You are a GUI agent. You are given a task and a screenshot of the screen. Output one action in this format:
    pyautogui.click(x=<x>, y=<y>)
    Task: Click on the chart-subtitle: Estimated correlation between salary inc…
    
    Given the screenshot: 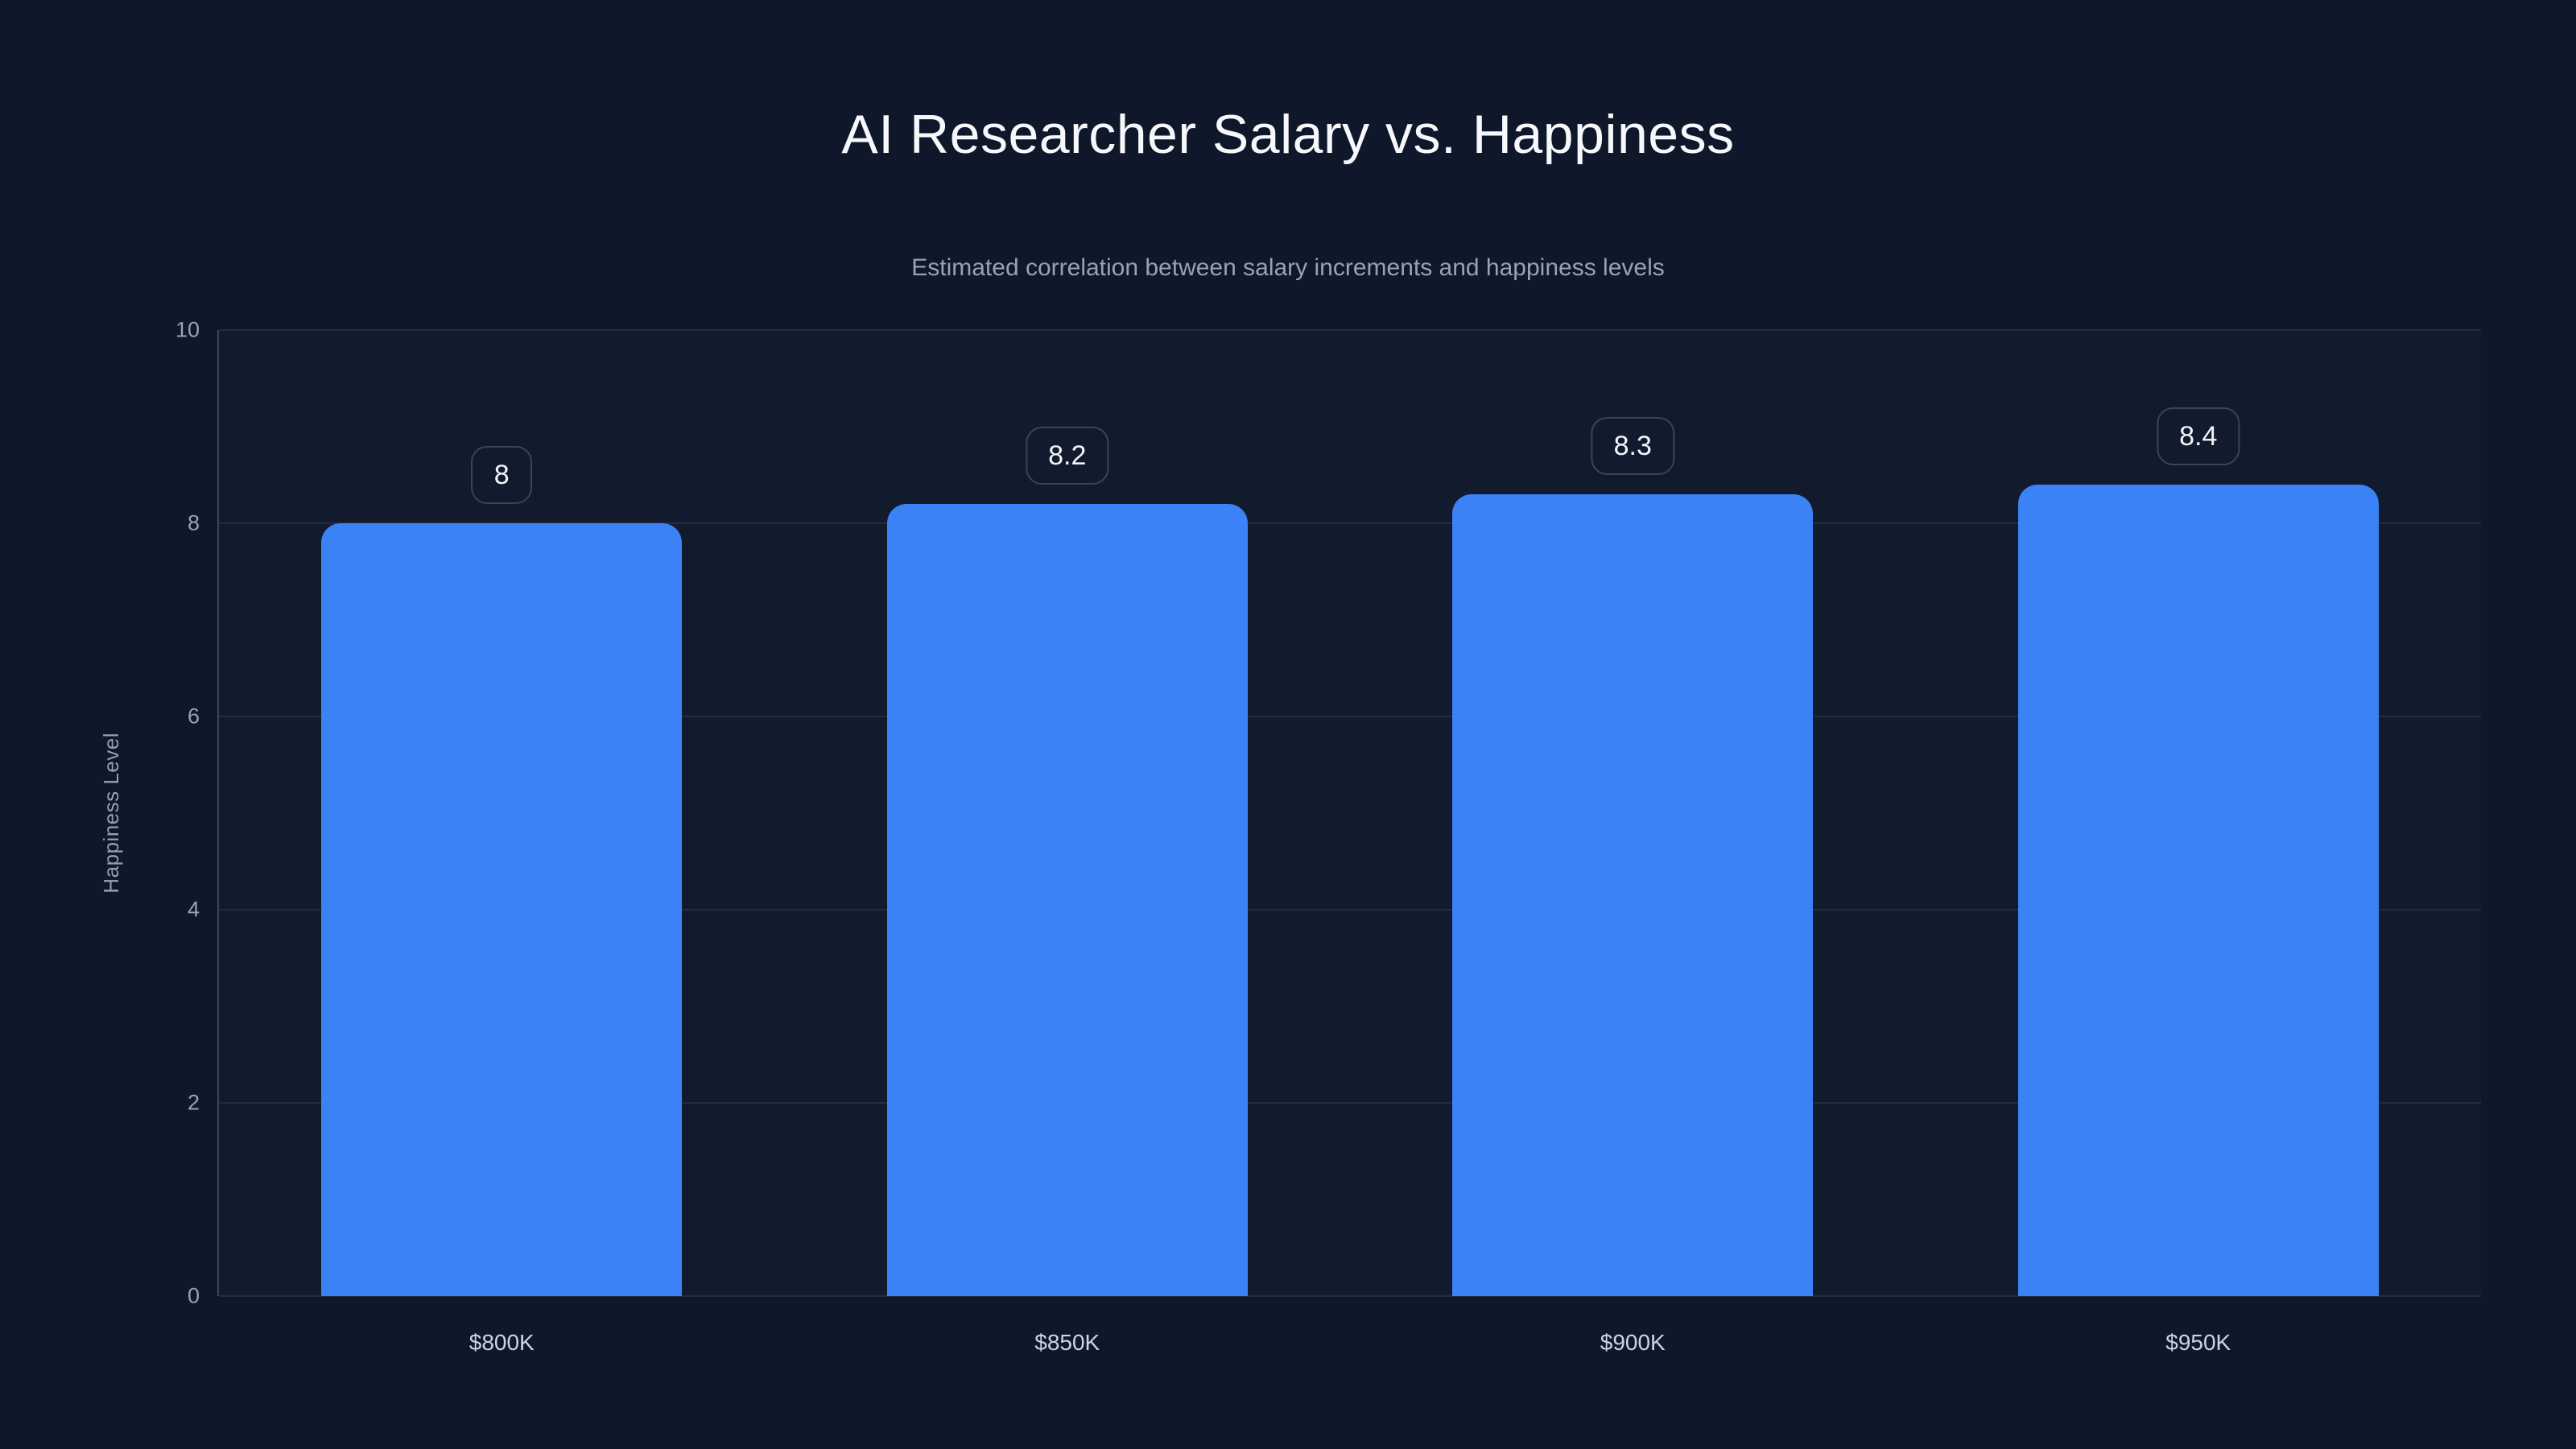 What is the action you would take?
    pyautogui.click(x=1288, y=267)
    